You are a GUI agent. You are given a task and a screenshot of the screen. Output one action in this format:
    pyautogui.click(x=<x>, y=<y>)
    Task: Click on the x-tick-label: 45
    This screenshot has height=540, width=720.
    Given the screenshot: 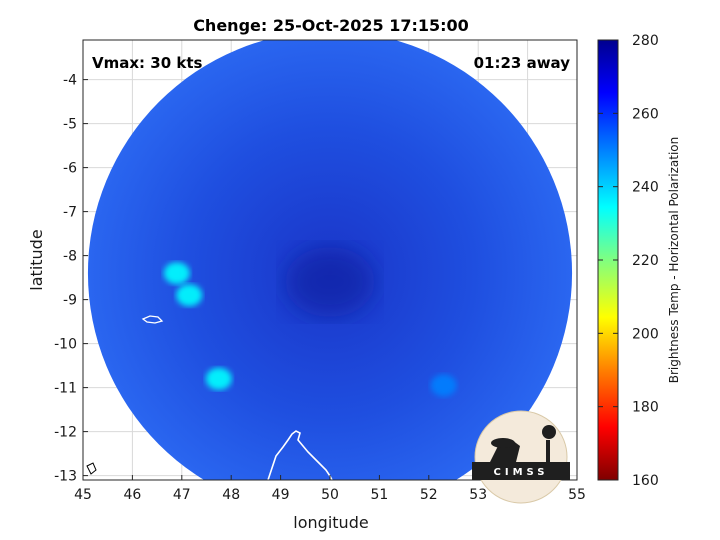 What is the action you would take?
    pyautogui.click(x=83, y=495)
    